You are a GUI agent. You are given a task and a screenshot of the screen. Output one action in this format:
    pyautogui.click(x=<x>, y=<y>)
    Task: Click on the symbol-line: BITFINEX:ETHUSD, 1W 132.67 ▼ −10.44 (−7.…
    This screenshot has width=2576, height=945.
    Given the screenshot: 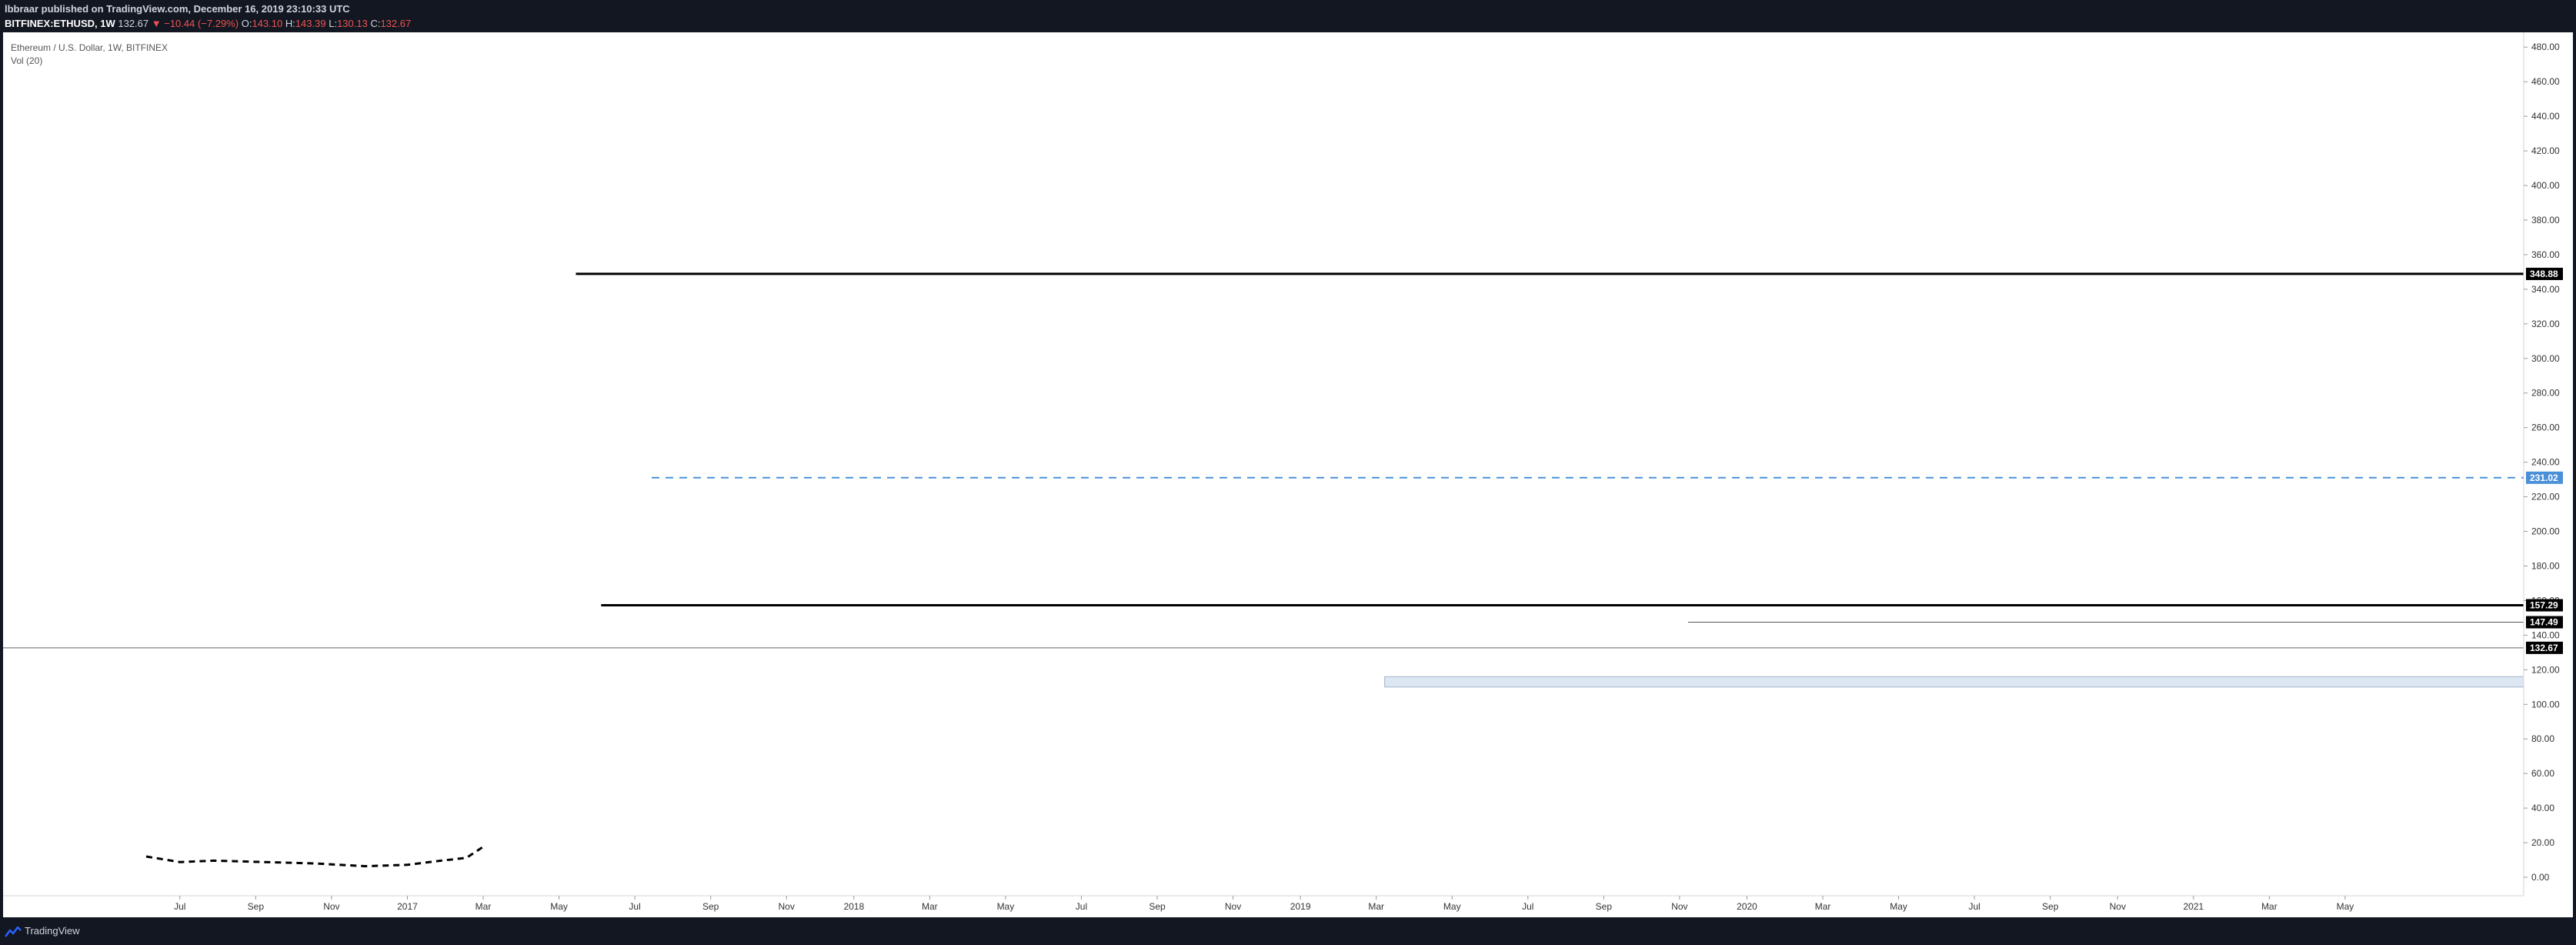 What is the action you would take?
    pyautogui.click(x=208, y=23)
    